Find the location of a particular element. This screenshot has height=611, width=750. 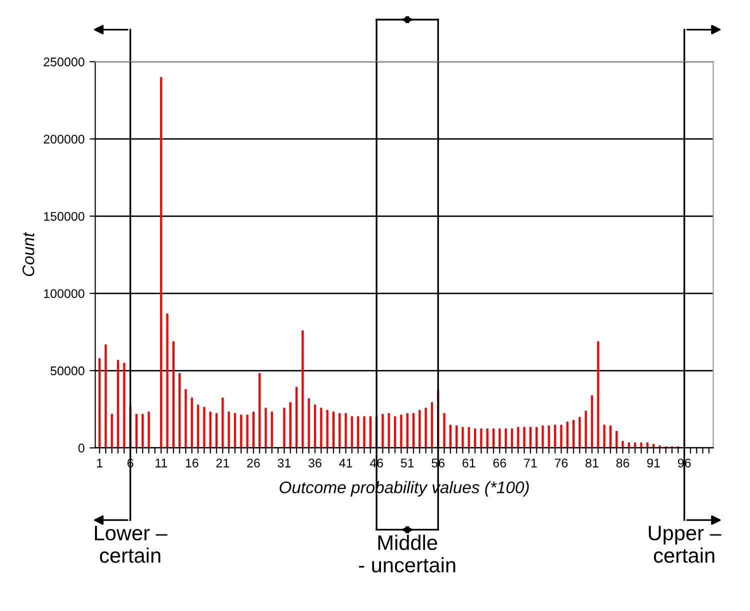

y-axis-title: Count is located at coordinates (28, 254).